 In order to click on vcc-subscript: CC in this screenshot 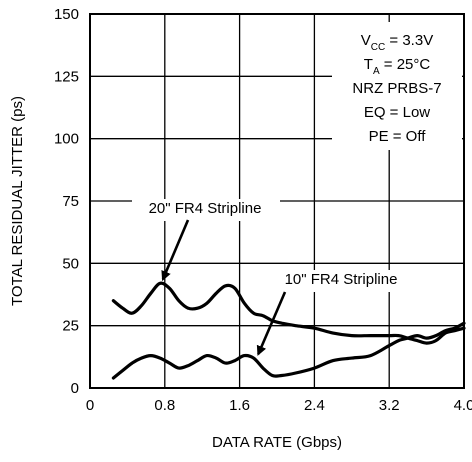, I will do `click(378, 47)`.